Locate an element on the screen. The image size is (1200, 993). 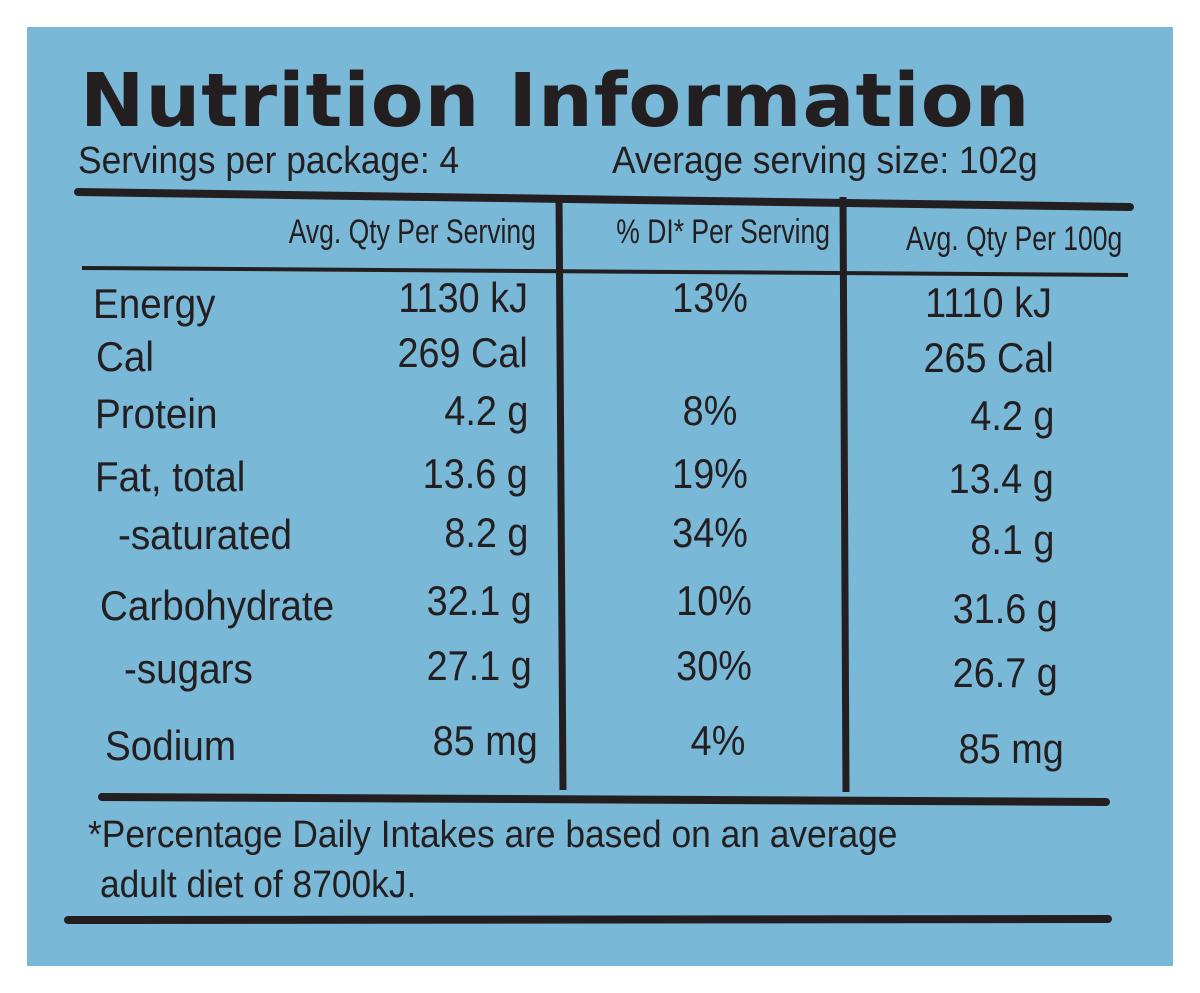
row-label-sugars: -sugars is located at coordinates (188, 668).